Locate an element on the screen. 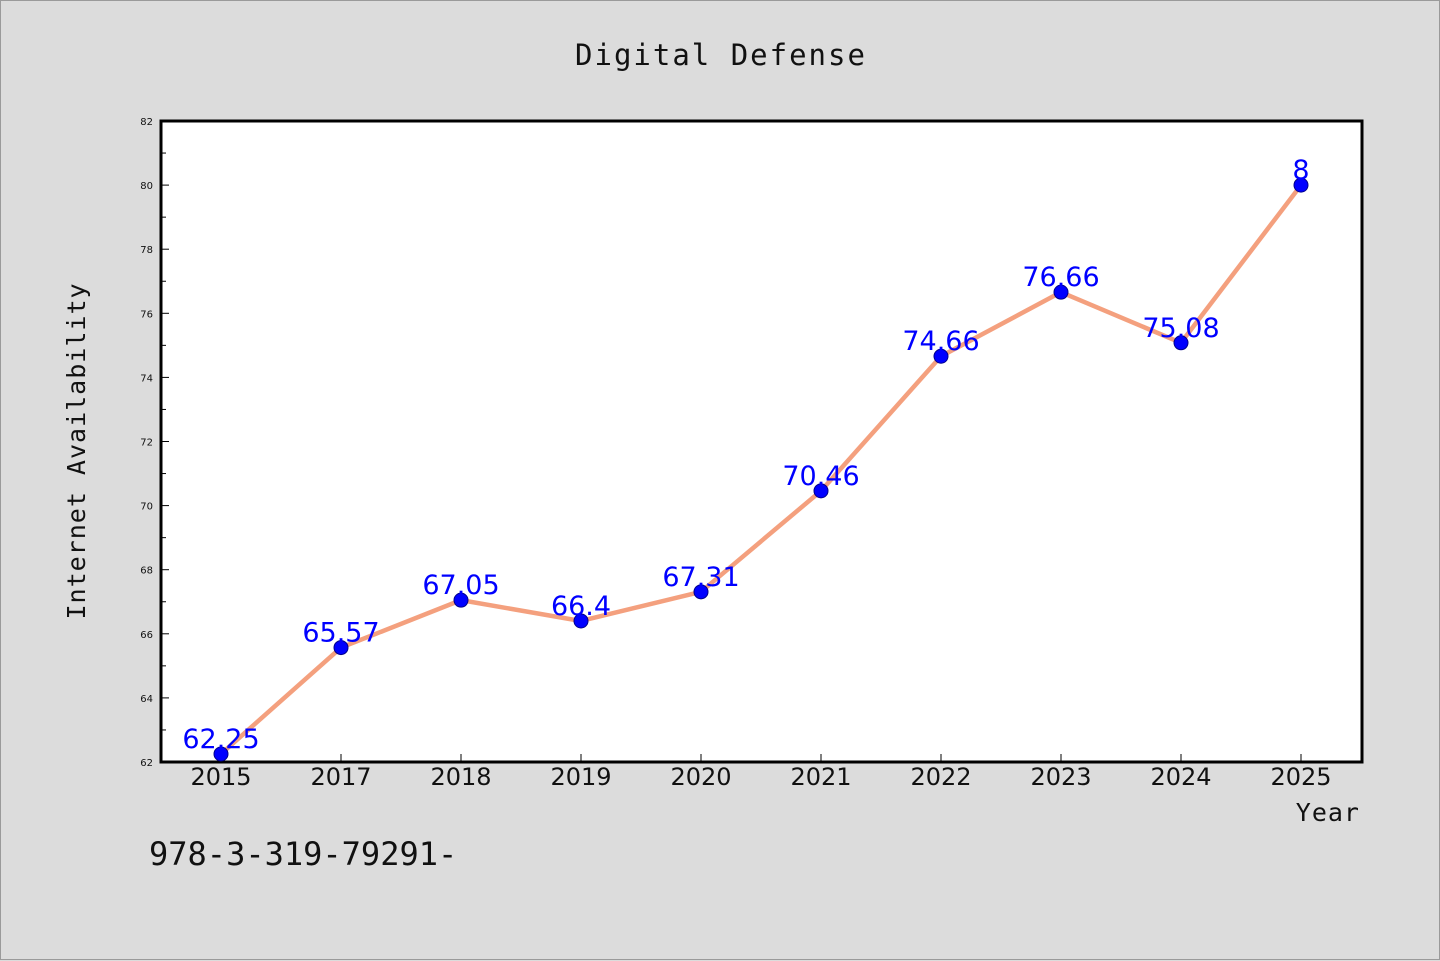  data-label: 8 is located at coordinates (1300, 170).